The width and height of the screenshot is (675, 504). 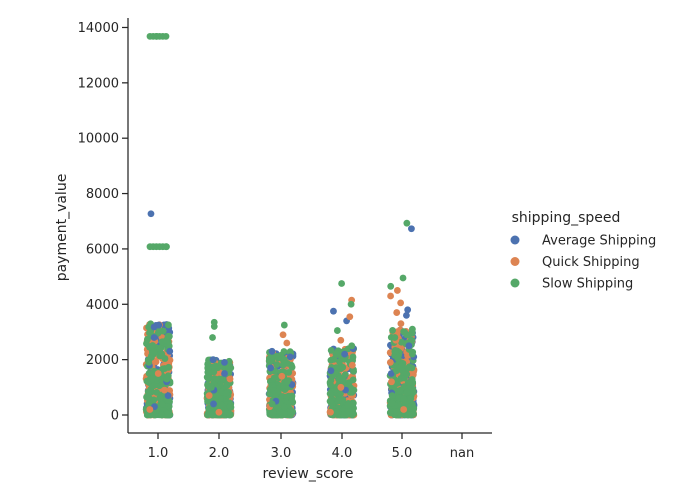 I want to click on y-ticks: 0 2000 4000 6000 8000 10000 12000 14000, so click(x=103, y=222).